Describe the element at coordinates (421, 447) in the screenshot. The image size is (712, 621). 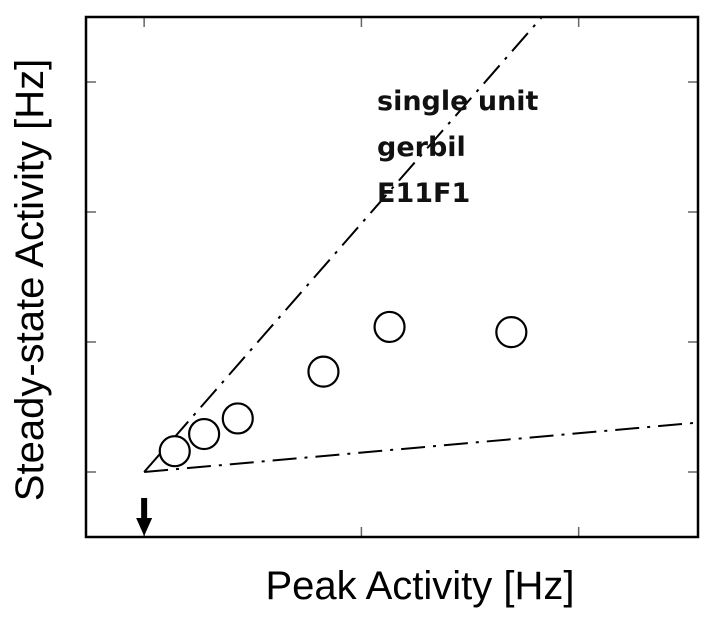
I see `reference-line-lower-bound` at that location.